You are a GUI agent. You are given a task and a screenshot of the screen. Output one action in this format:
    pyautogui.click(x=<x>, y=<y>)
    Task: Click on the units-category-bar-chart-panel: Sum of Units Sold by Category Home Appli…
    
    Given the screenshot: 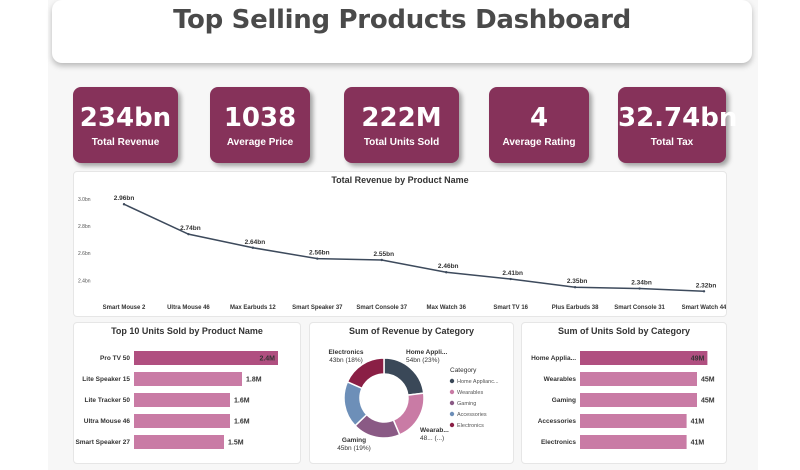 What is the action you would take?
    pyautogui.click(x=624, y=393)
    